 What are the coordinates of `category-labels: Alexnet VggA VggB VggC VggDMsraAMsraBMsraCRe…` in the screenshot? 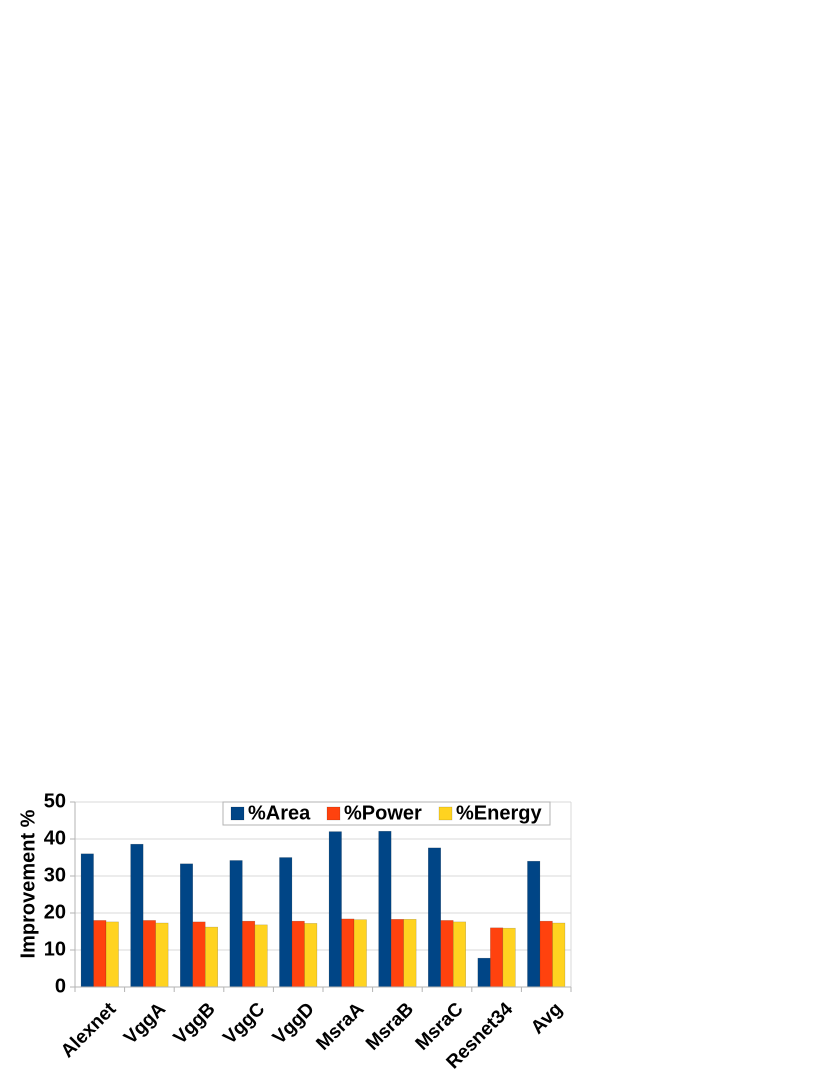 It's located at (312, 1035).